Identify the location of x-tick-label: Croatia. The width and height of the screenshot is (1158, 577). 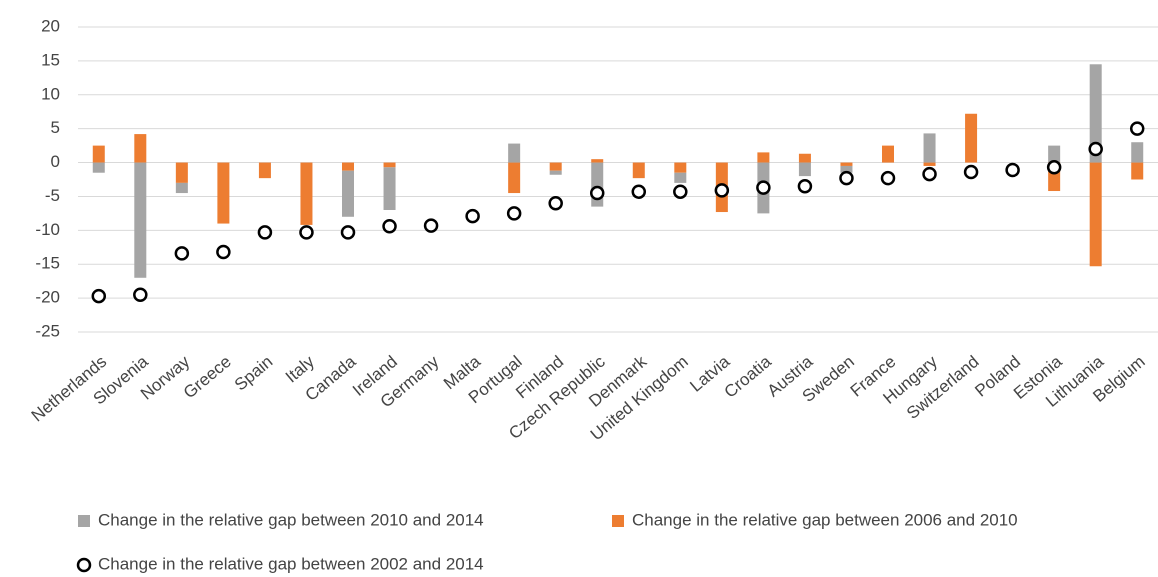
(748, 377).